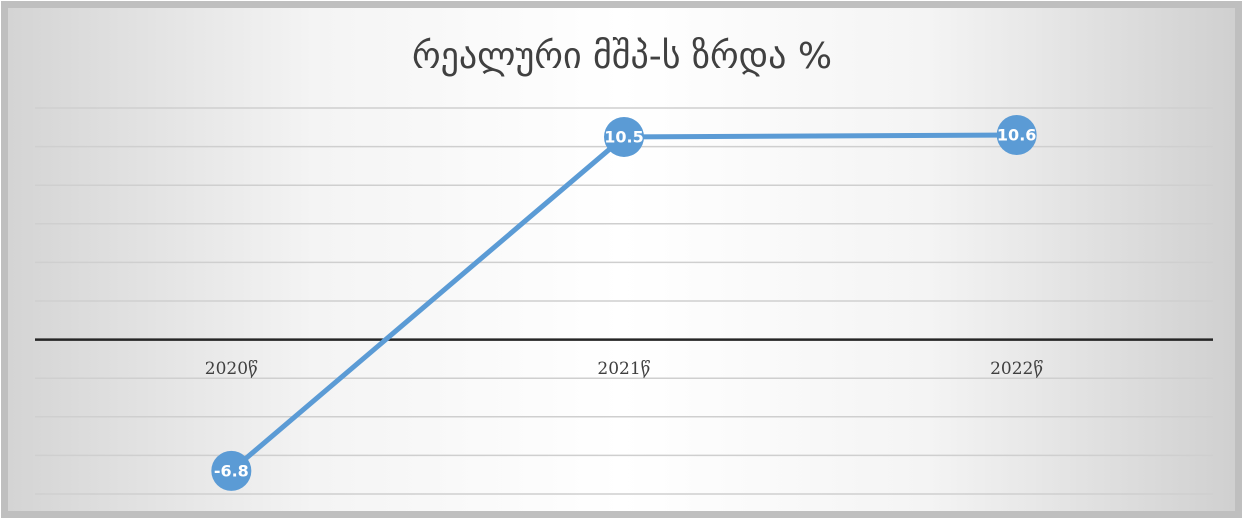 Image resolution: width=1243 pixels, height=519 pixels. What do you see at coordinates (623, 369) in the screenshot?
I see `x-tick-label: 2021წ` at bounding box center [623, 369].